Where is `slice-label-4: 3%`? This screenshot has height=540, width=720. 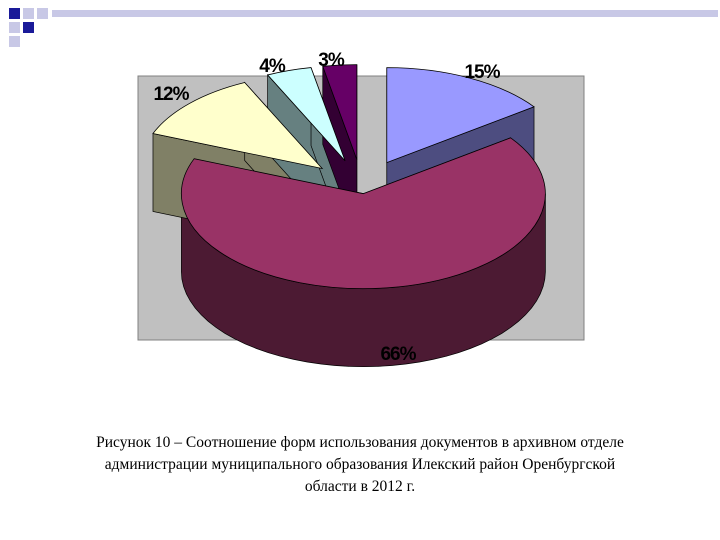
slice-label-4: 3% is located at coordinates (331, 60).